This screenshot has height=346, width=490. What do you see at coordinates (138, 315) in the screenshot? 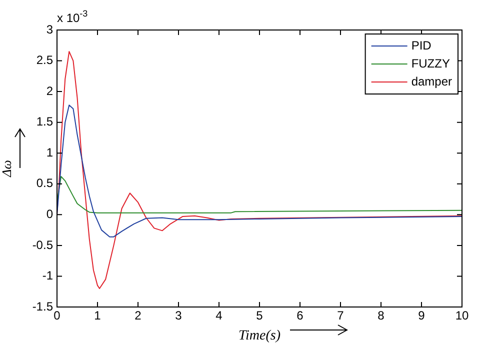
I see `x-tick-label: 2` at bounding box center [138, 315].